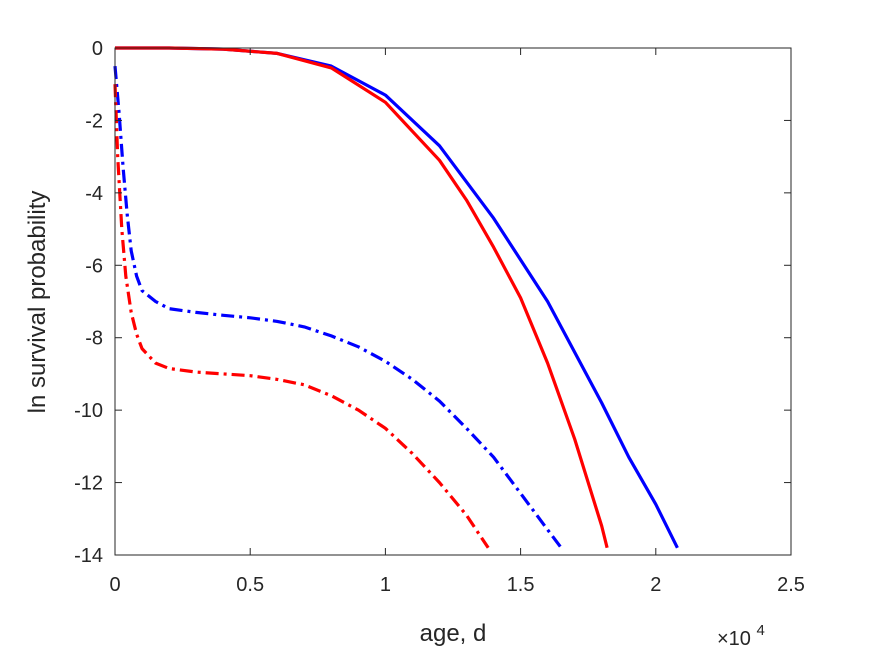  I want to click on y-tick-label: -2, so click(94, 121).